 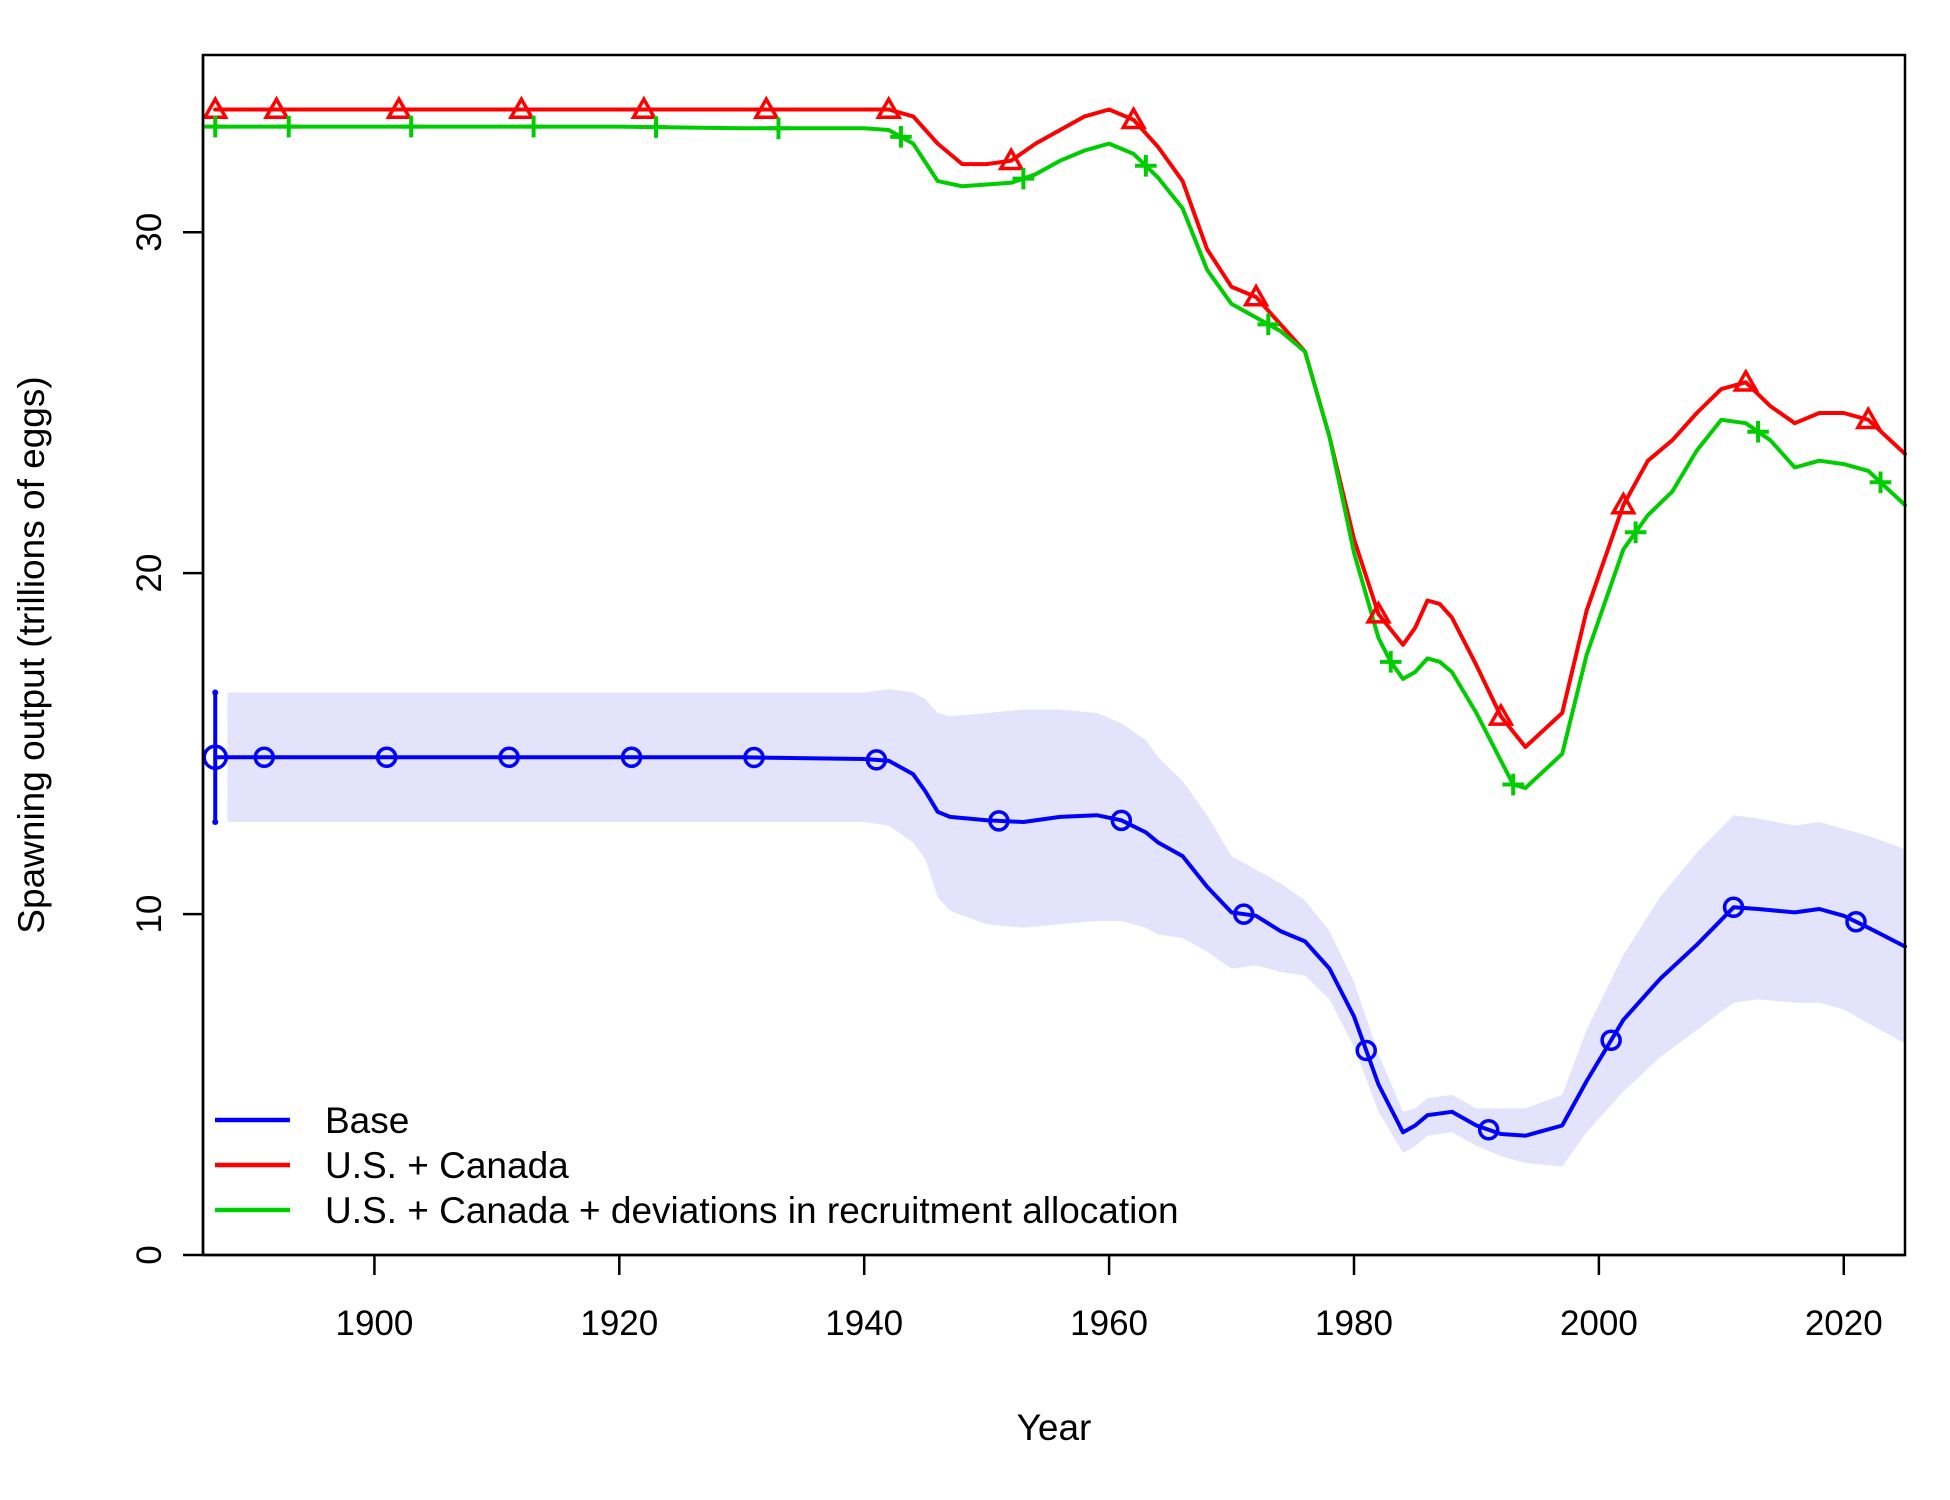 I want to click on y-axis-title: Spawning output (trillions of eggs), so click(x=31, y=654).